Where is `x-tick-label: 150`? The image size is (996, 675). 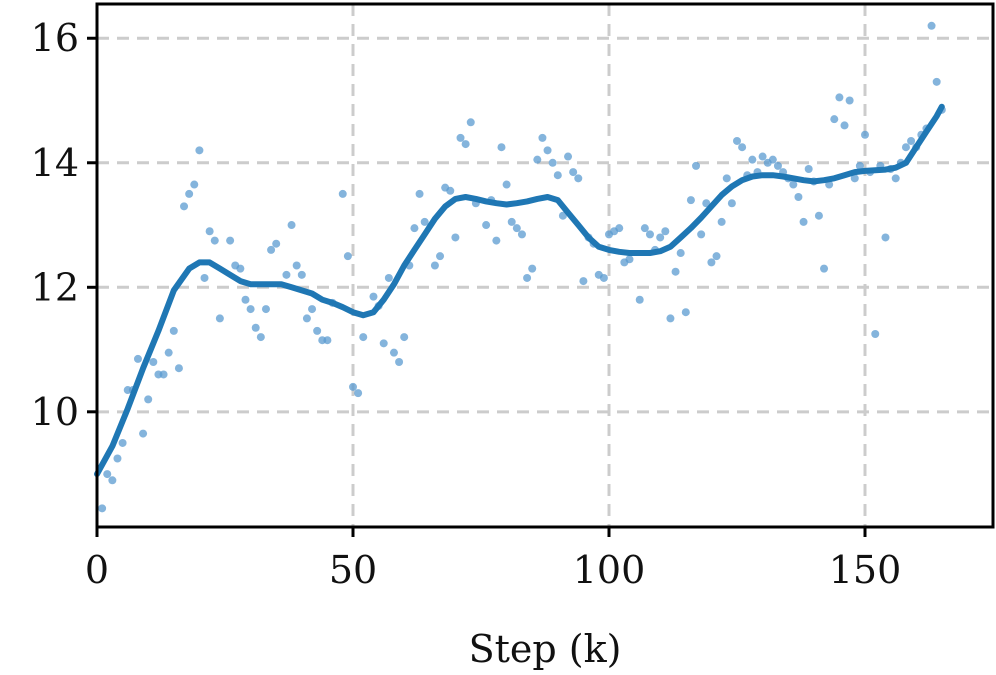
x-tick-label: 150 is located at coordinates (865, 570).